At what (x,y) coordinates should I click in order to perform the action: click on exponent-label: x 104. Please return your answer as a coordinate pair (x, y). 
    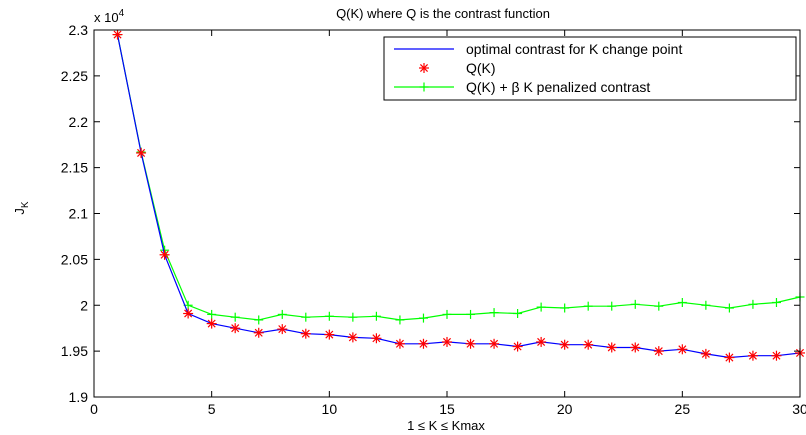
    Looking at the image, I should click on (109, 16).